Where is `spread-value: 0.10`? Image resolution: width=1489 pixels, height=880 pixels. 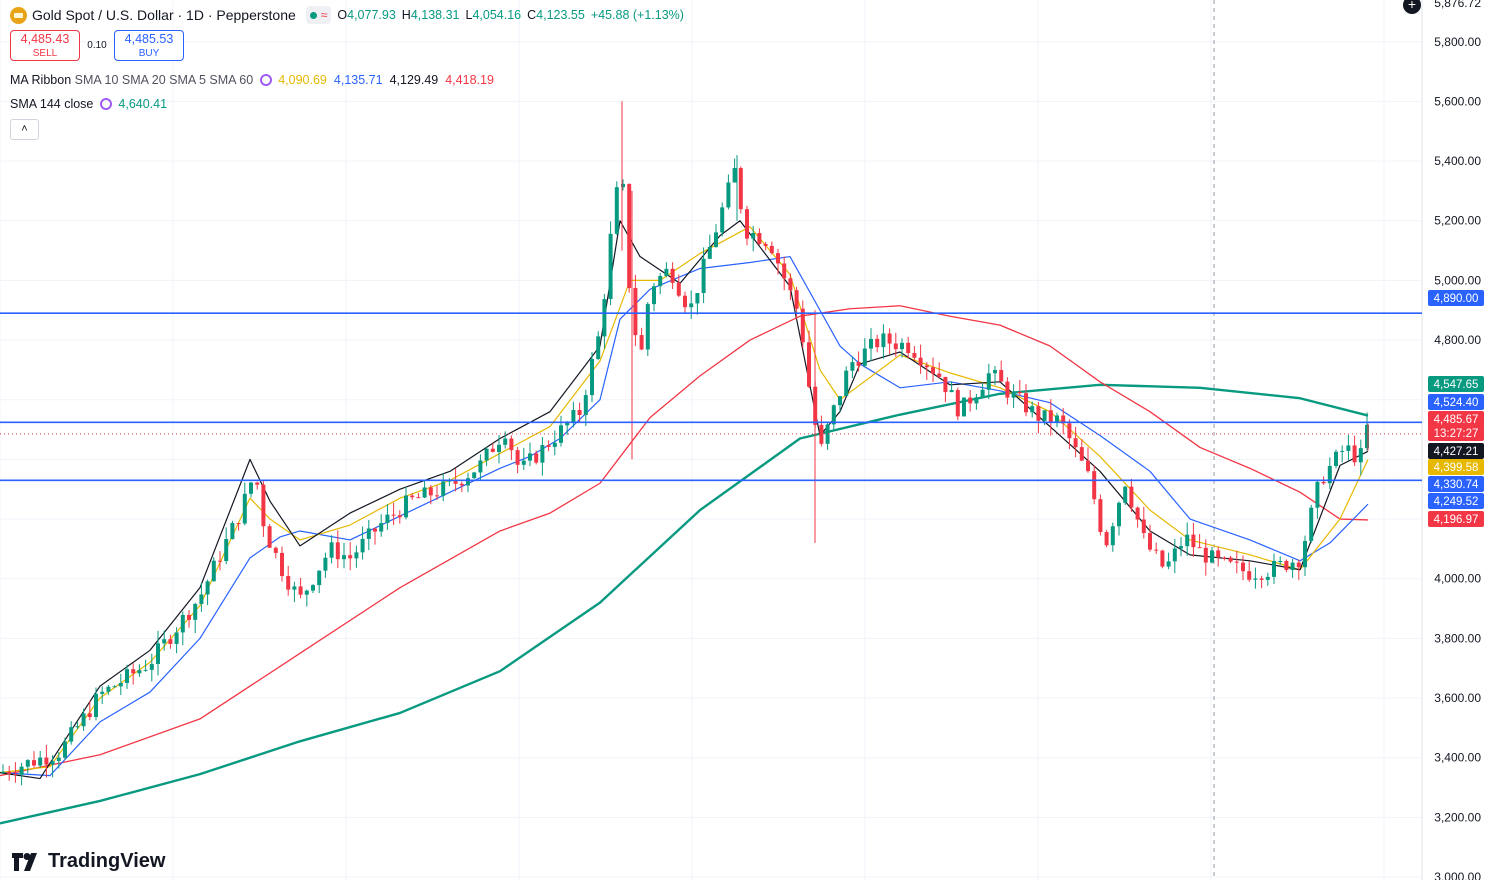 spread-value: 0.10 is located at coordinates (97, 45).